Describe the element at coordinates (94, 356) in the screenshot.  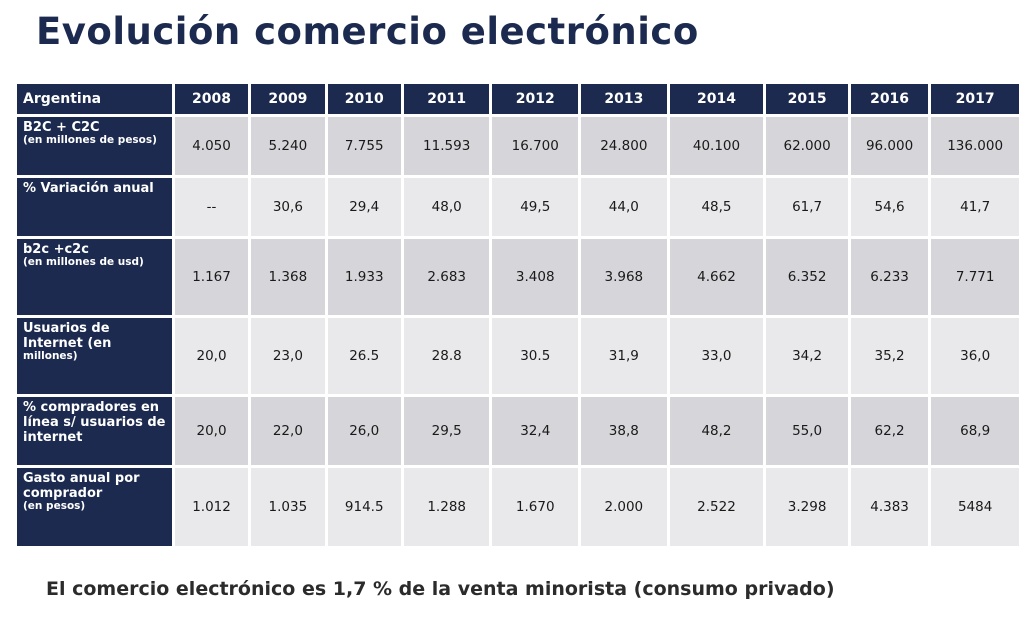
I see `row-header: Usuarios de Internet (en millones)` at that location.